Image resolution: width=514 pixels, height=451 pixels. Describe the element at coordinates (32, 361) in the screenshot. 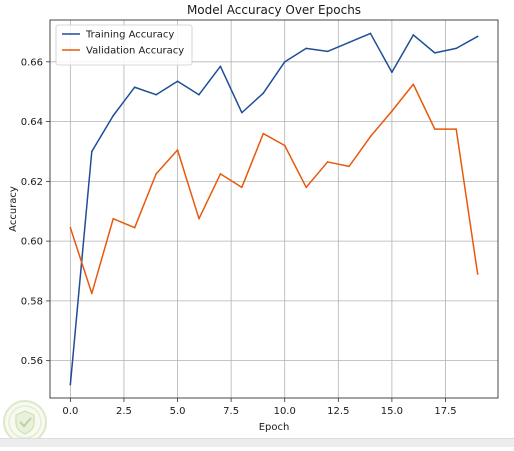

I see `y-tick-label: 0.56` at that location.